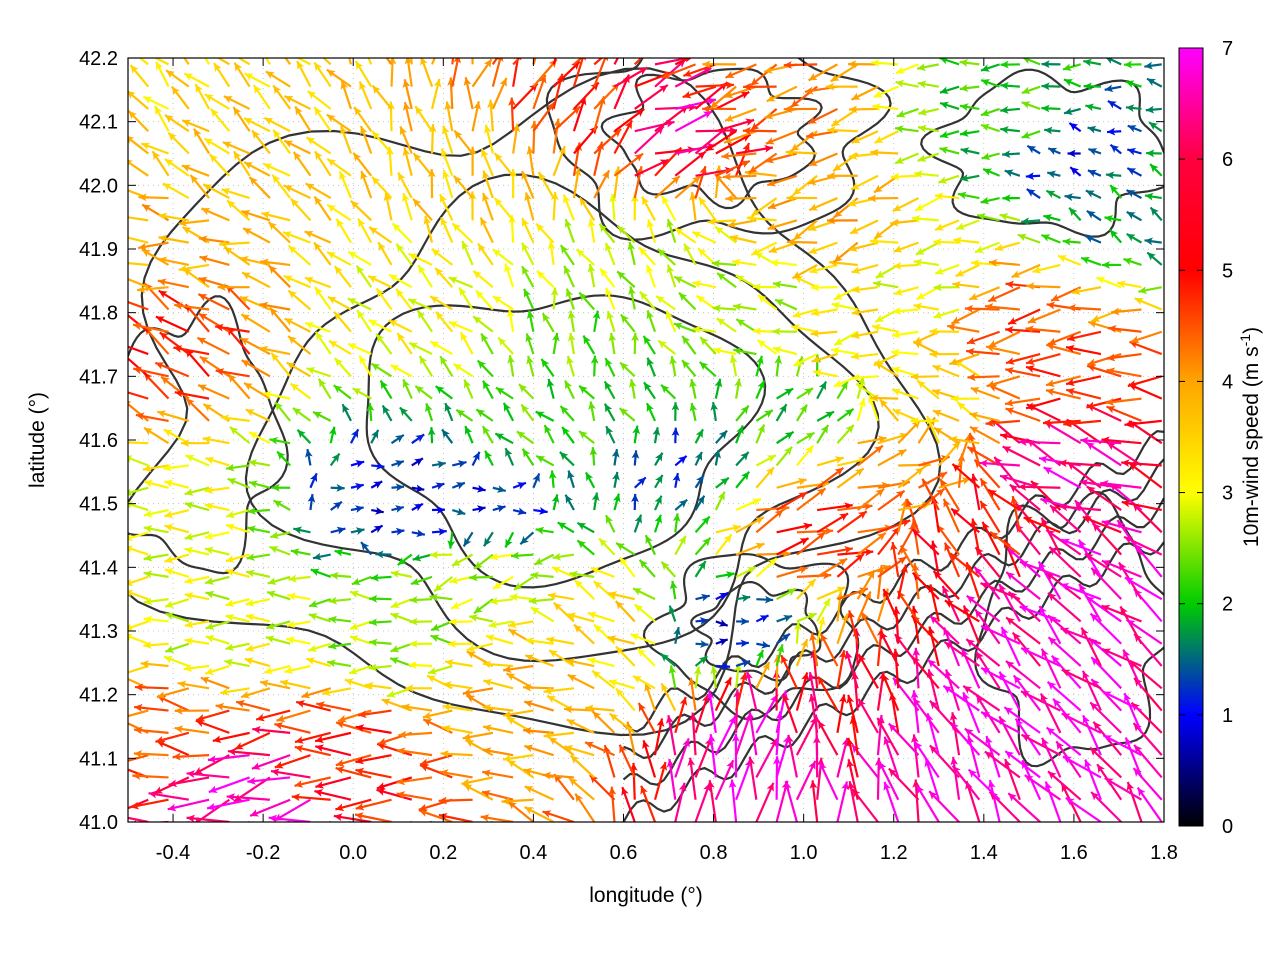 The height and width of the screenshot is (960, 1280). Describe the element at coordinates (353, 853) in the screenshot. I see `x-tick-label-2: 0.0` at that location.